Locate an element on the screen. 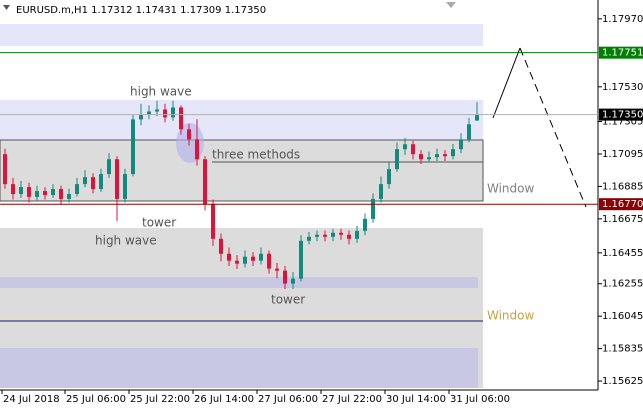  x-tick-label: 27 Jul 06:00 is located at coordinates (288, 399).